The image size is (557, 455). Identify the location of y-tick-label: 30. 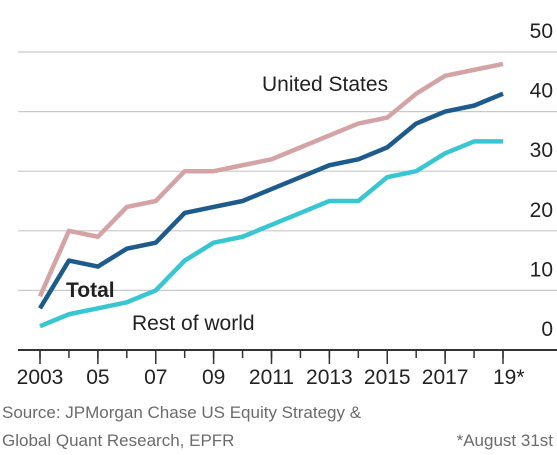
(541, 150).